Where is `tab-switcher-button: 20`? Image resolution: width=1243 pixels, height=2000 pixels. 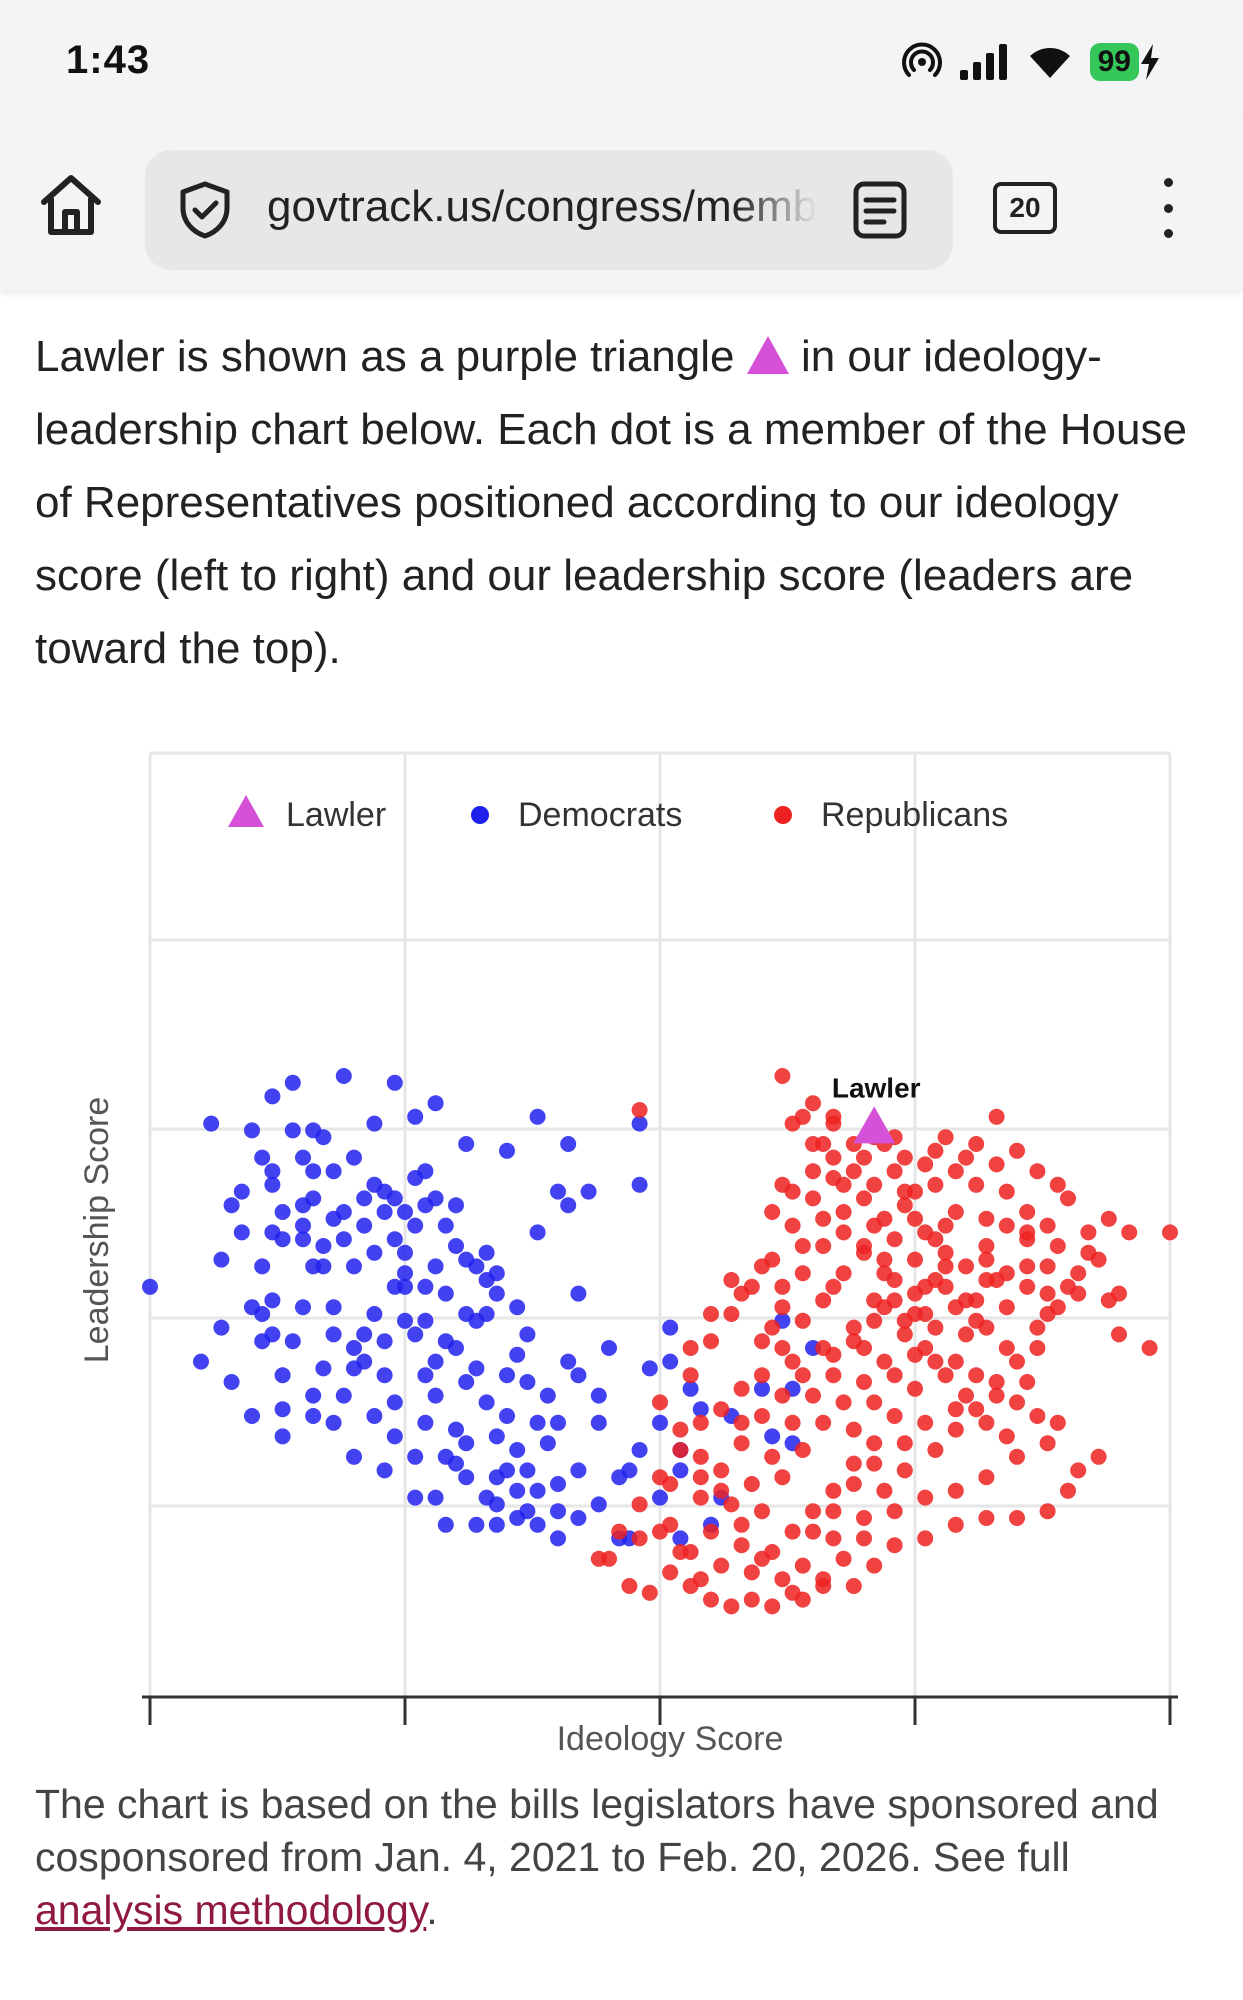
tab-switcher-button: 20 is located at coordinates (1025, 208).